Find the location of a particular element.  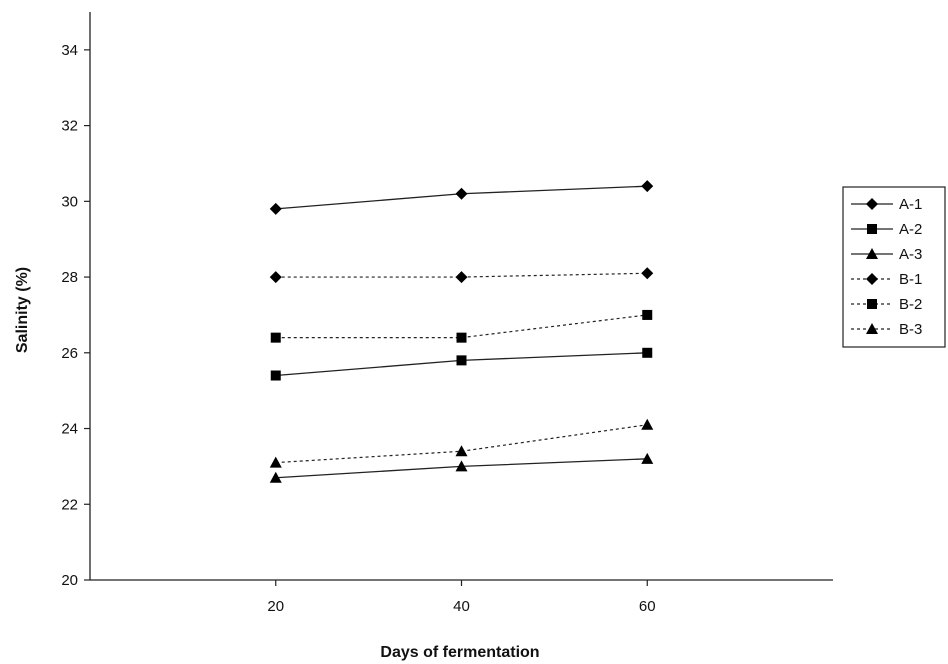

legend-item: A-1 is located at coordinates (886, 204).